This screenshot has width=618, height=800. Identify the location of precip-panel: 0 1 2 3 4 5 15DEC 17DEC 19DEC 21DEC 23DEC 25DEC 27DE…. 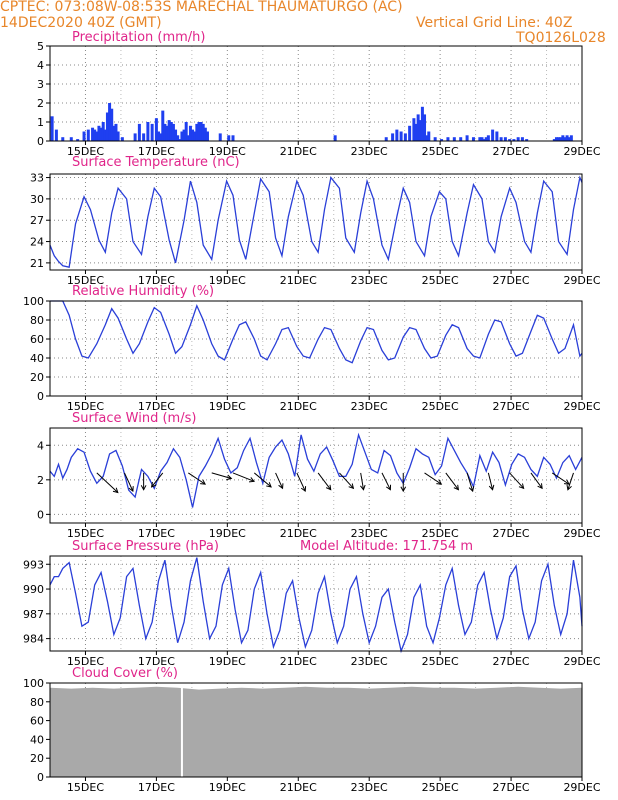
(319, 94).